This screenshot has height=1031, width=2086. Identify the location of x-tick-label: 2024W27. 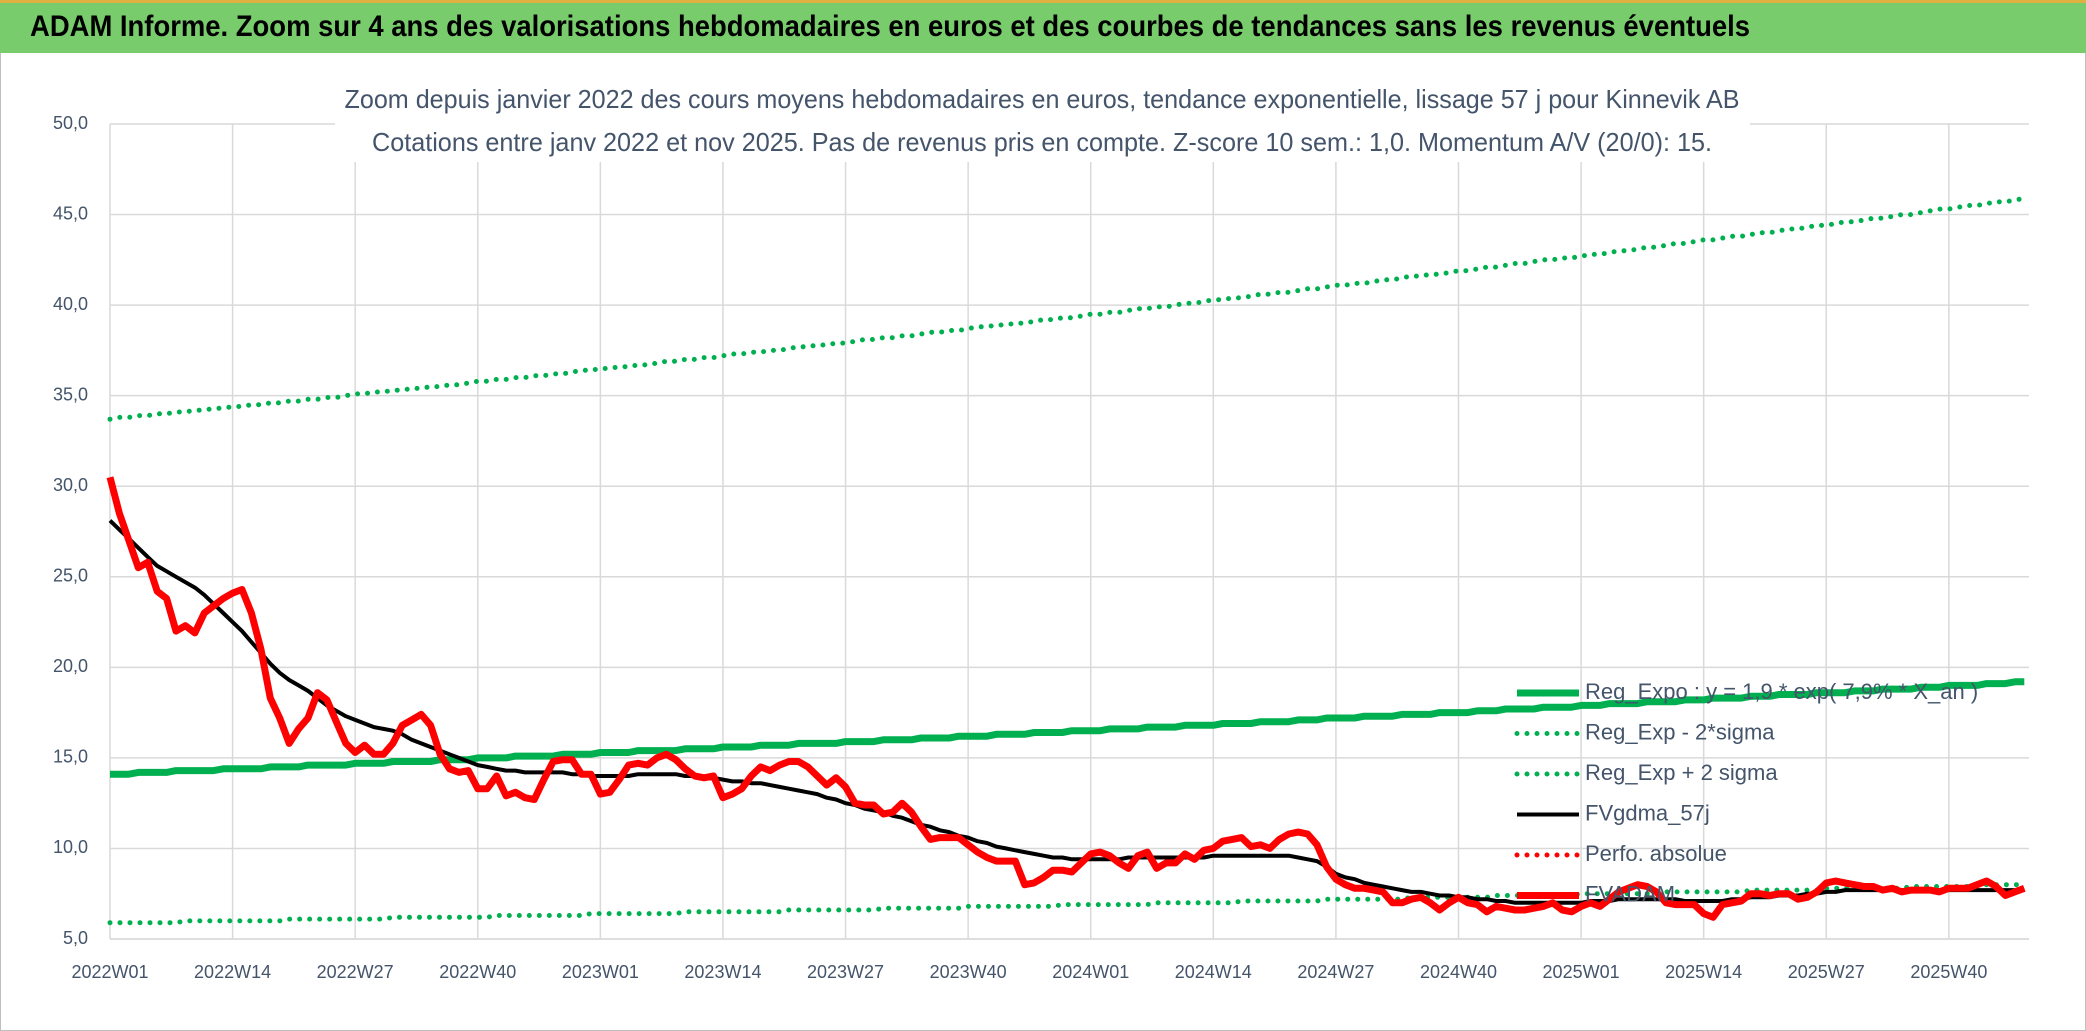
(1335, 972).